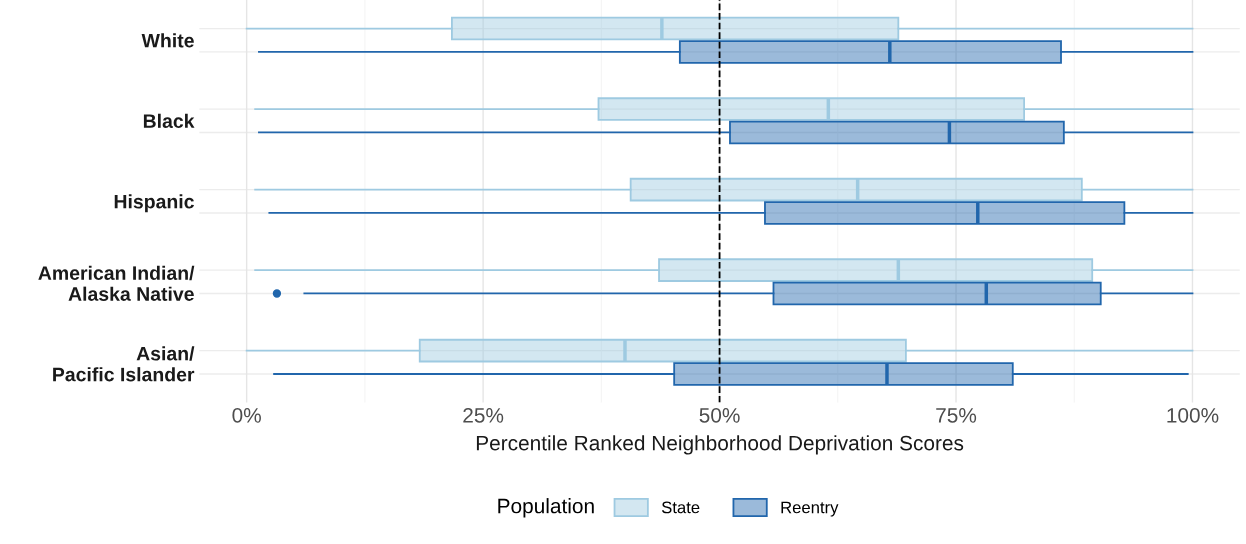  Describe the element at coordinates (124, 364) in the screenshot. I see `y-tick-label: Asian/ Pacific Islander` at that location.